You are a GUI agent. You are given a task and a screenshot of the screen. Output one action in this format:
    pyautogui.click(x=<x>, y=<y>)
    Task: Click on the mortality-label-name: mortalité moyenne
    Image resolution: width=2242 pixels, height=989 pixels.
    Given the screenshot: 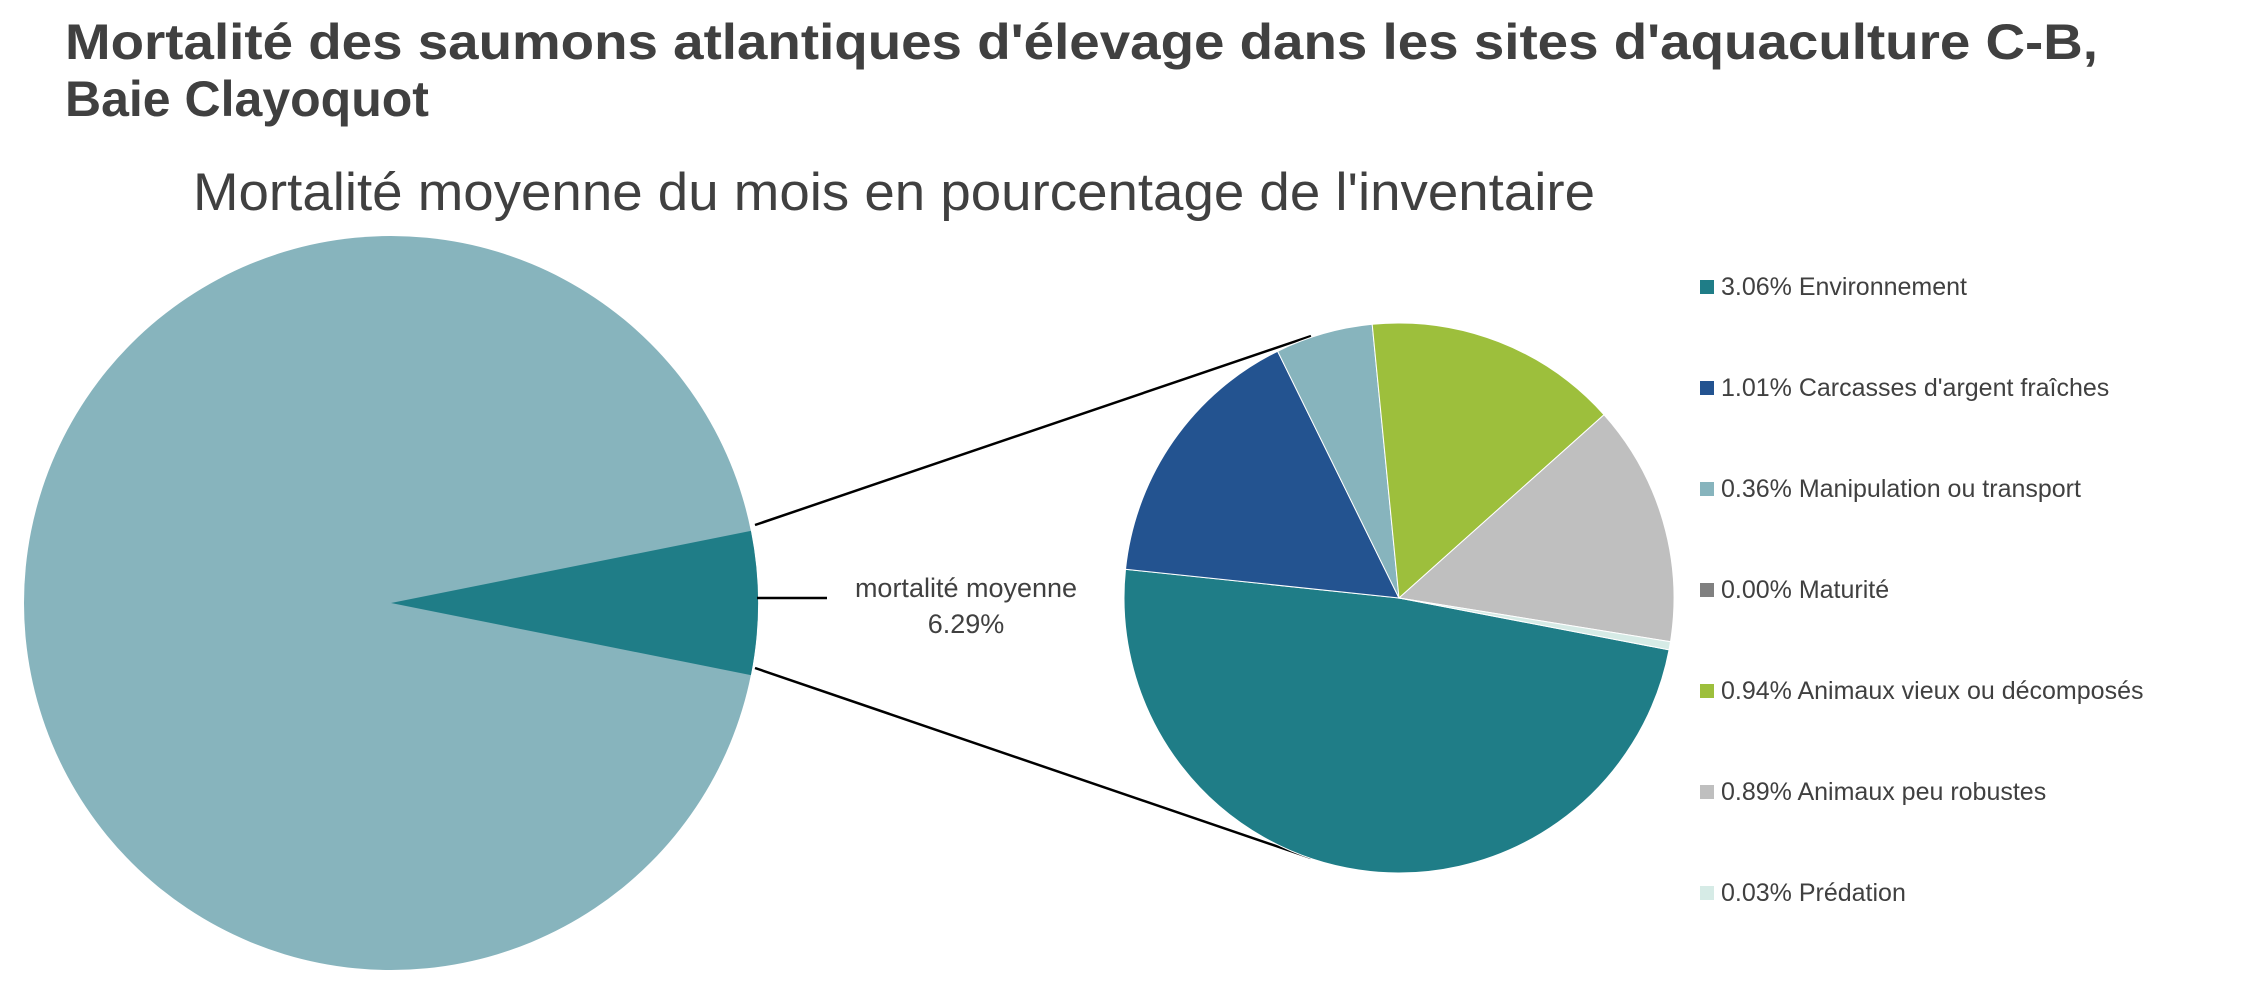 What is the action you would take?
    pyautogui.click(x=966, y=588)
    